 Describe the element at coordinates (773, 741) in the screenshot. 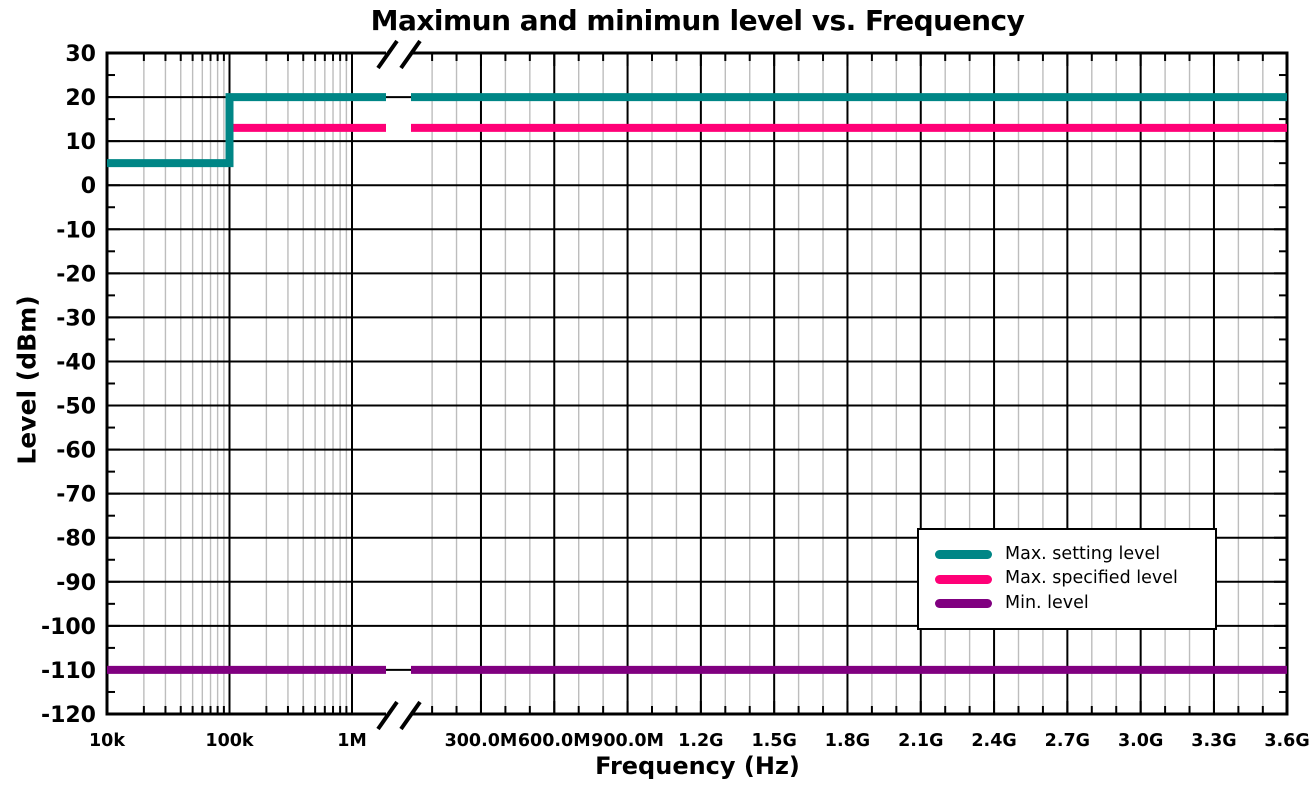

I see `x-tick-label: 1.5G` at that location.